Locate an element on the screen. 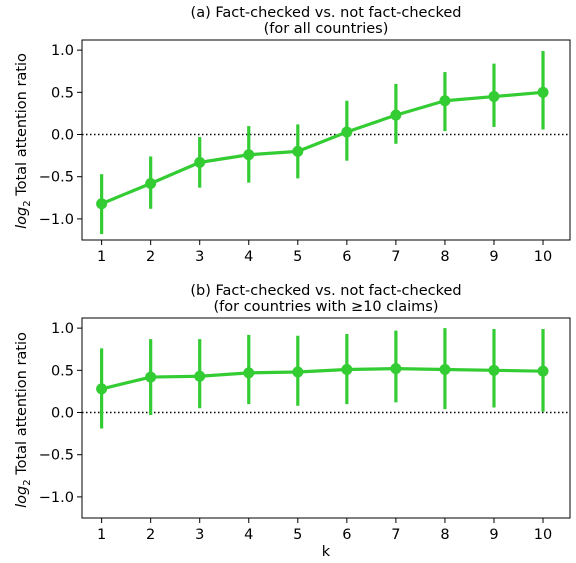  panel-b-ytick-label: −1.0 is located at coordinates (56, 498).